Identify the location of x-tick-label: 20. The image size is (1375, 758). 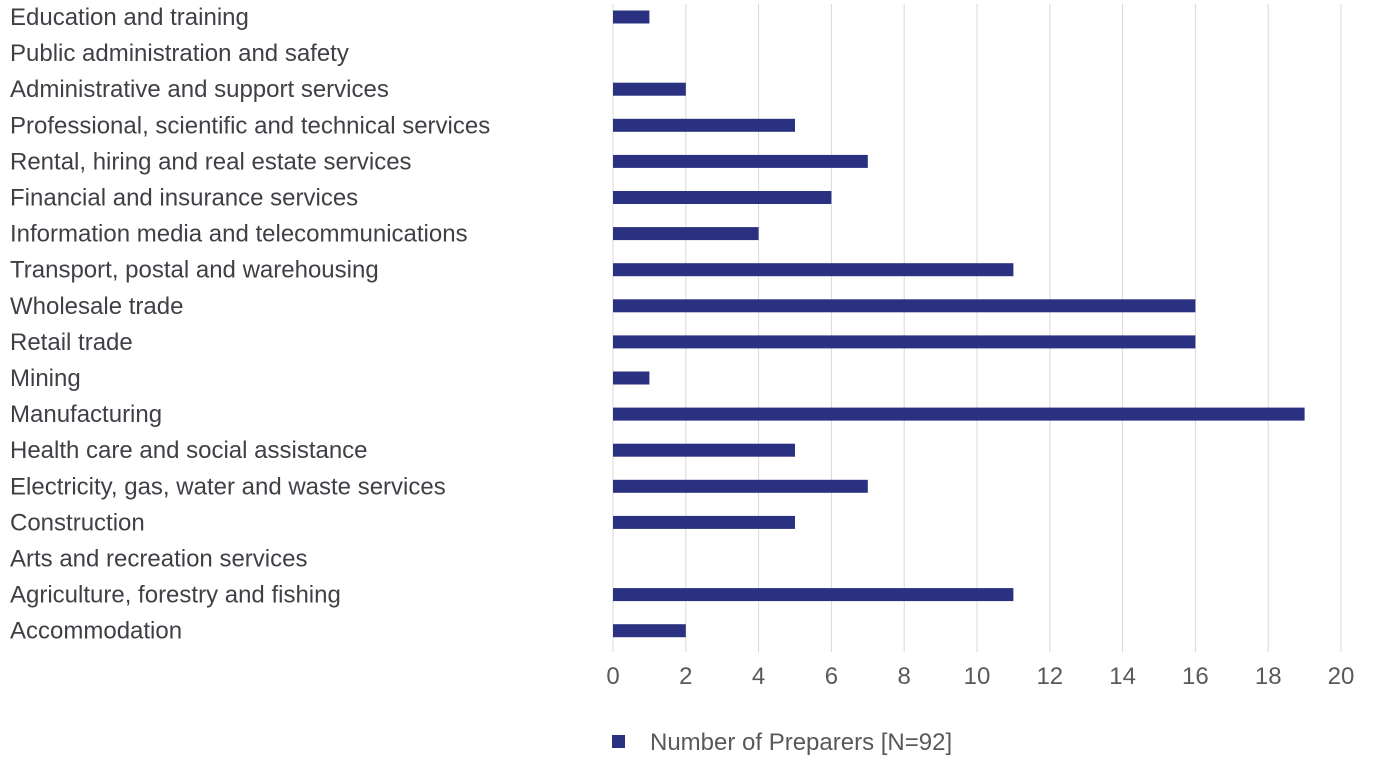
(1341, 676).